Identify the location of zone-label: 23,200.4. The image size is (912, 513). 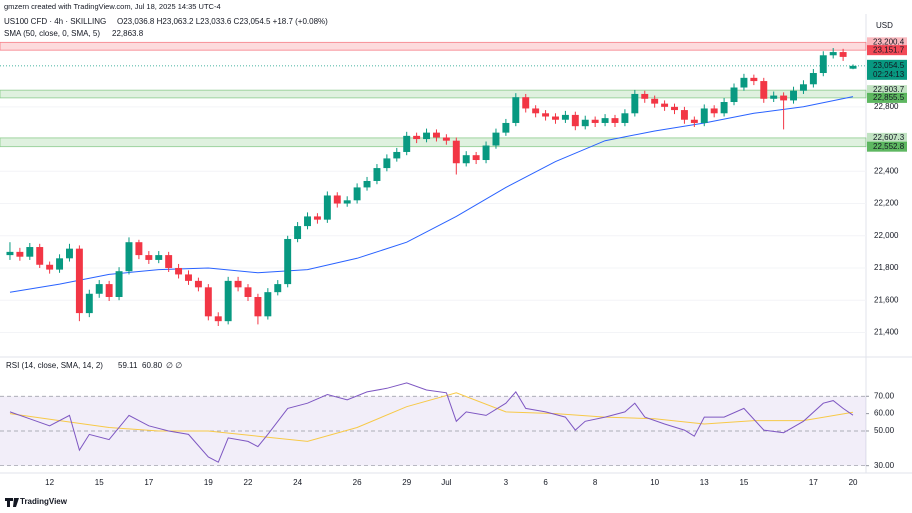
(889, 41).